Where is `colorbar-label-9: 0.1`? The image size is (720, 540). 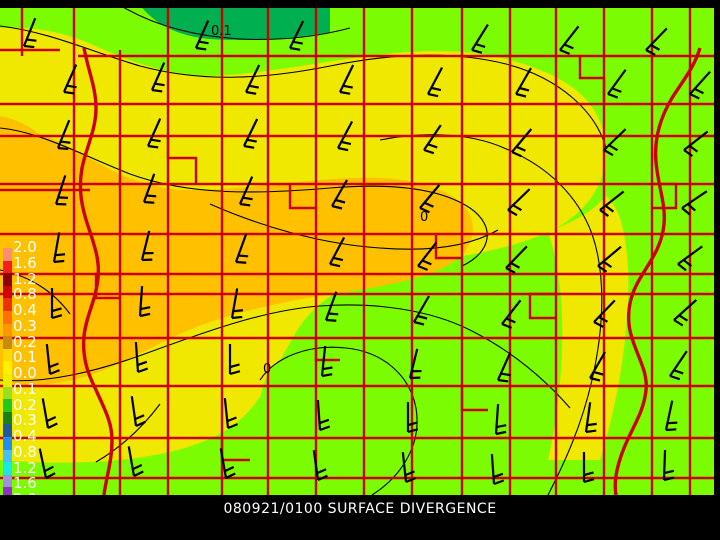
colorbar-label-9: 0.1 is located at coordinates (25, 388).